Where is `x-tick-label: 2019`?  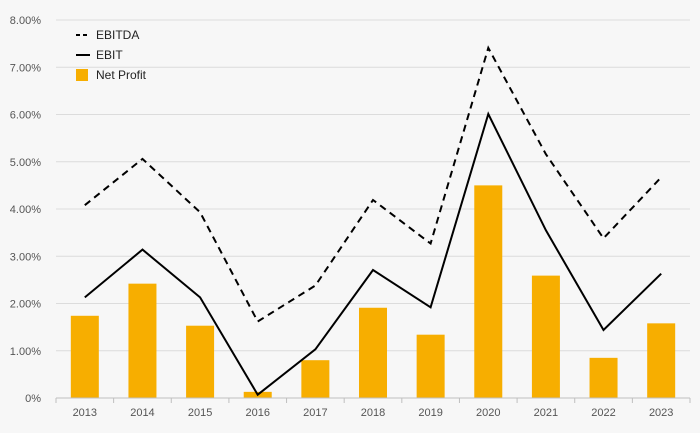 x-tick-label: 2019 is located at coordinates (430, 413).